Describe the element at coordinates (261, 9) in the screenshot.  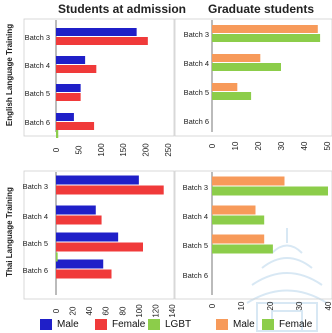
I see `column-title-graduate: Graduate students` at that location.